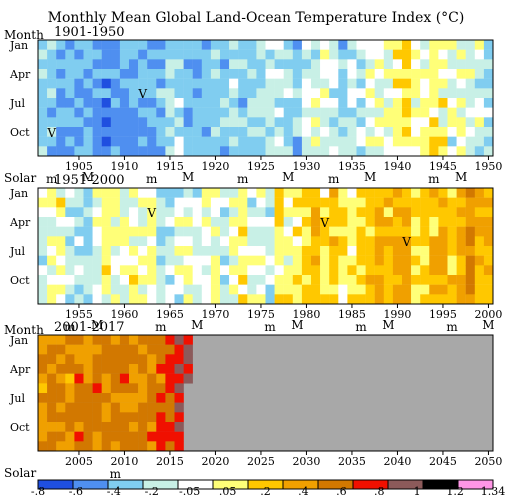  What do you see at coordinates (261, 166) in the screenshot?
I see `year-tick-label: 1925` at bounding box center [261, 166].